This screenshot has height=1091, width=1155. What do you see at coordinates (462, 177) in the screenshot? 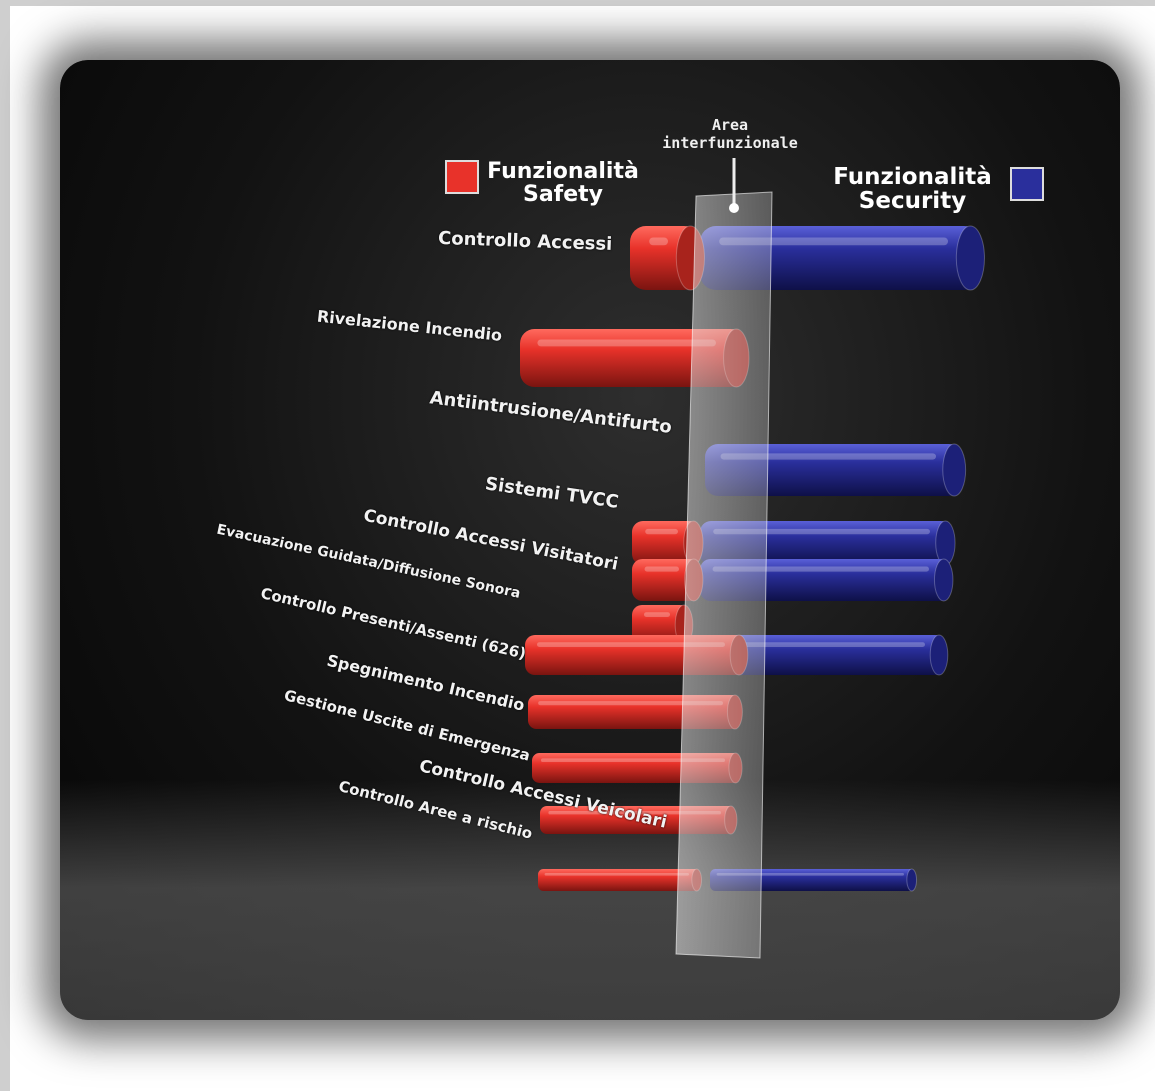
I see `safety-swatch` at bounding box center [462, 177].